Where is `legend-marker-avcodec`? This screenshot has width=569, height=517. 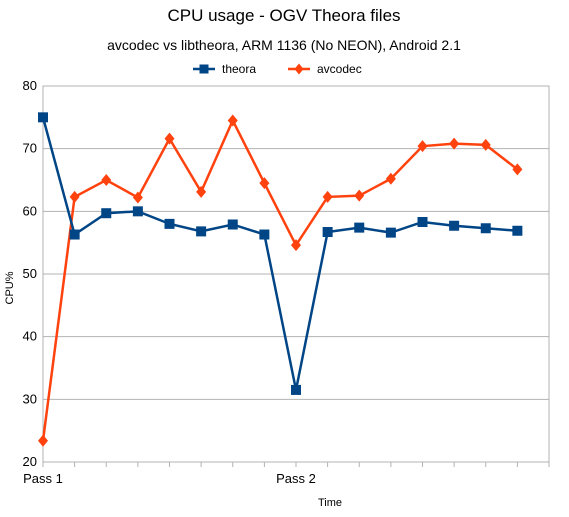 legend-marker-avcodec is located at coordinates (299, 69).